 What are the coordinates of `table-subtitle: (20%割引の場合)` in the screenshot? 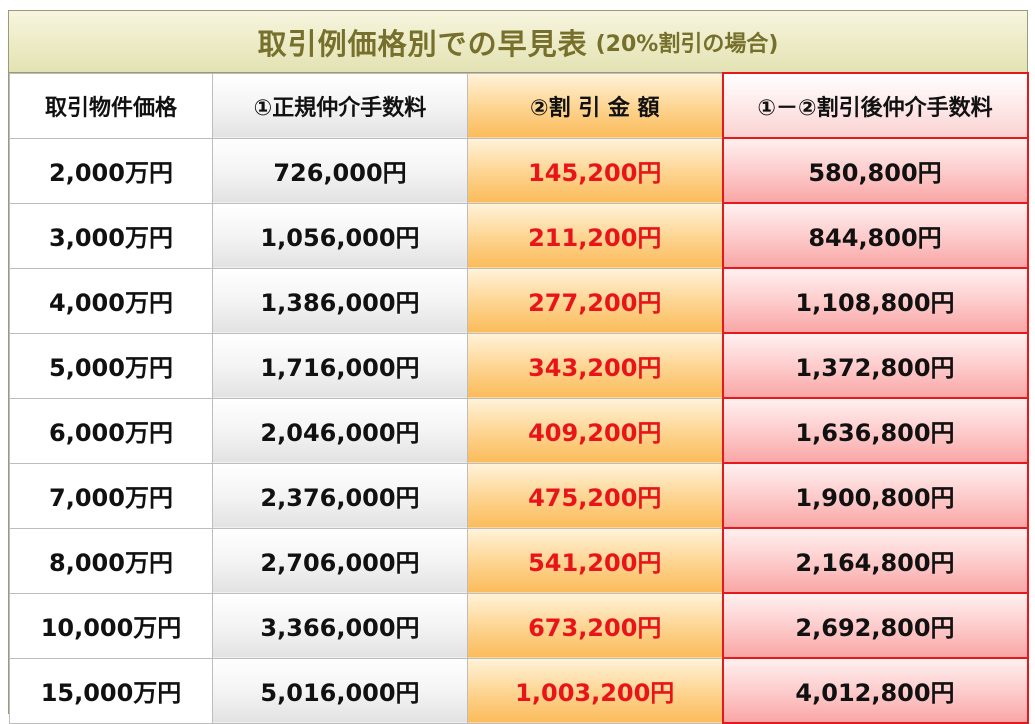 It's located at (687, 44).